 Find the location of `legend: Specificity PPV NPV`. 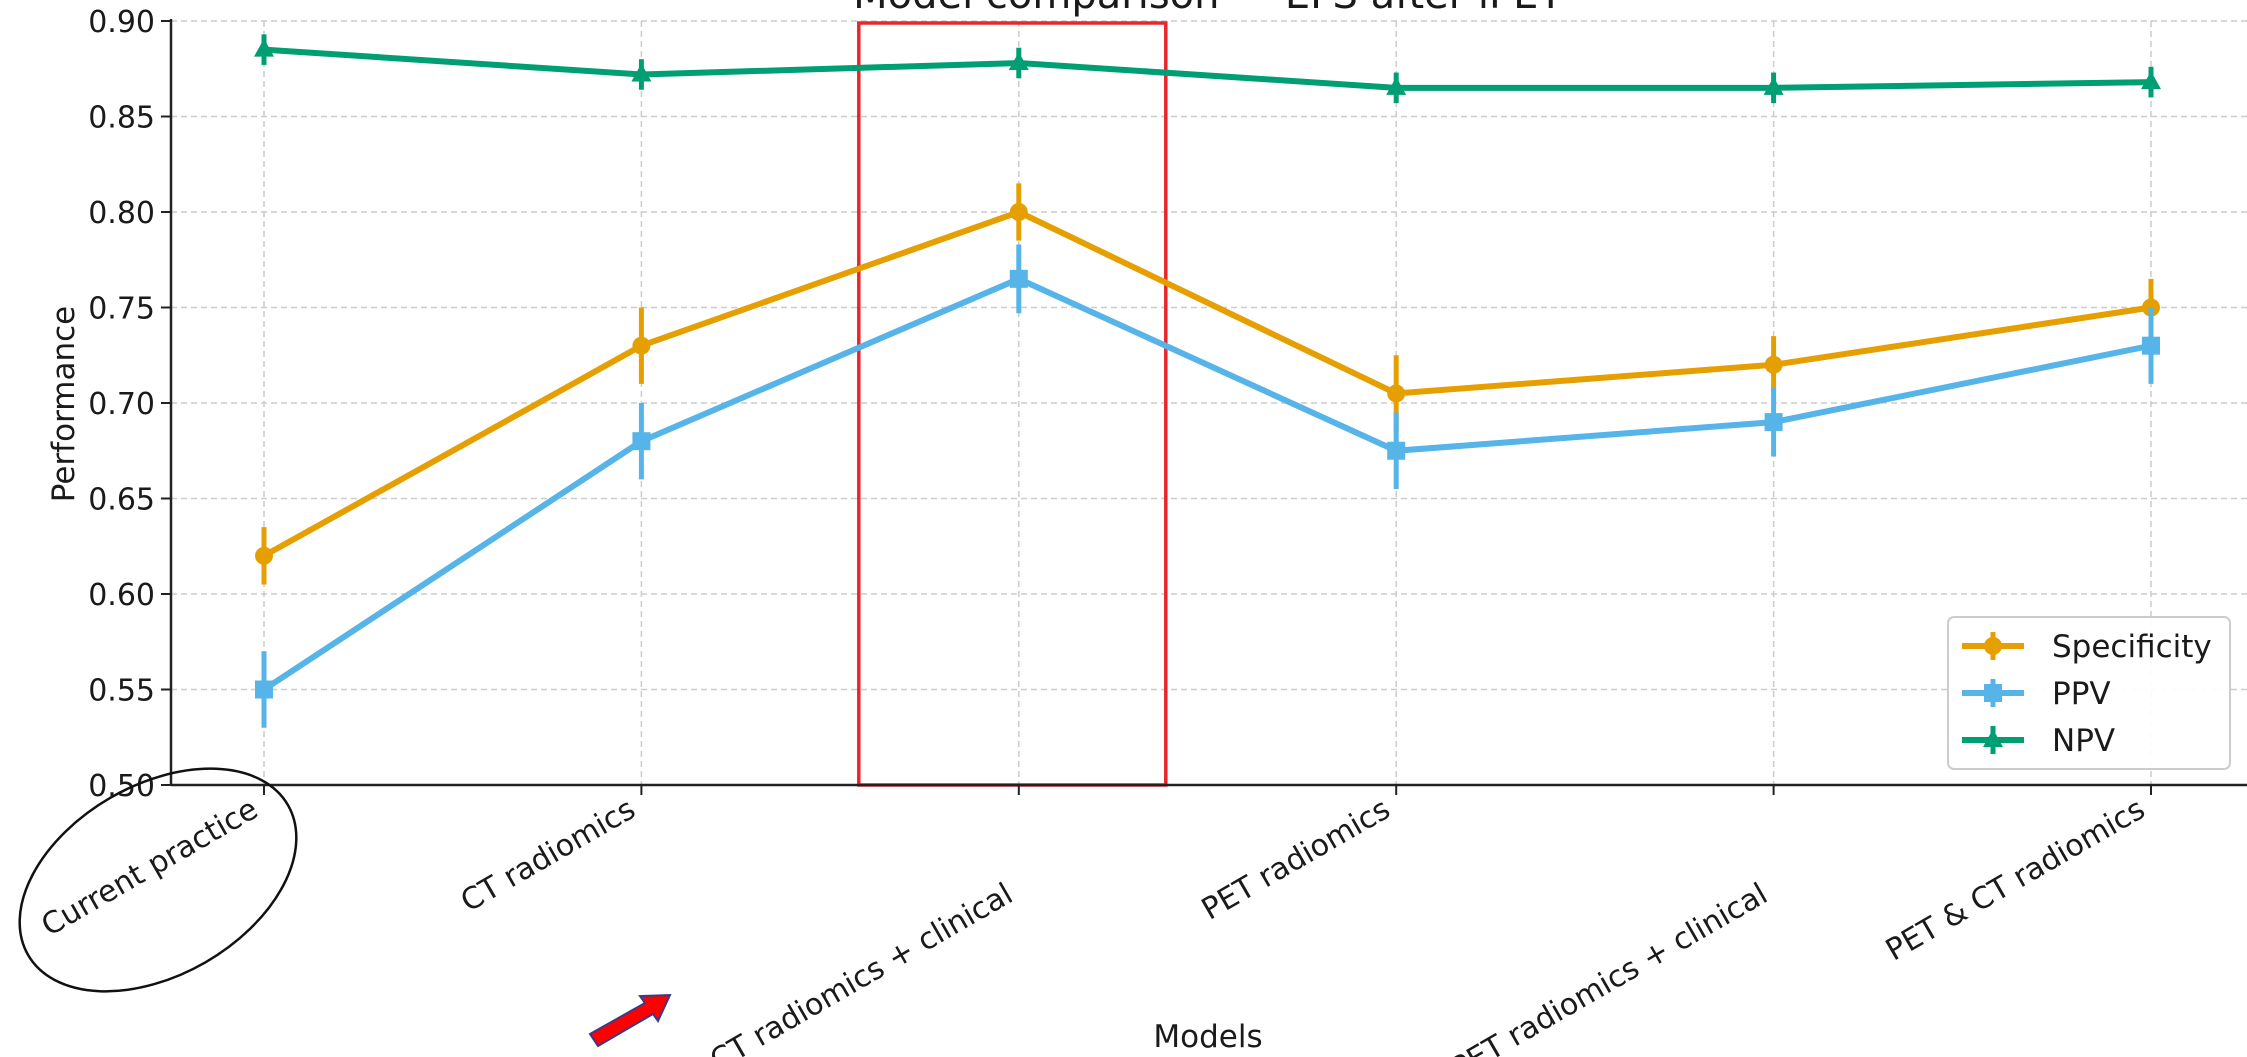

legend: Specificity PPV NPV is located at coordinates (2089, 693).